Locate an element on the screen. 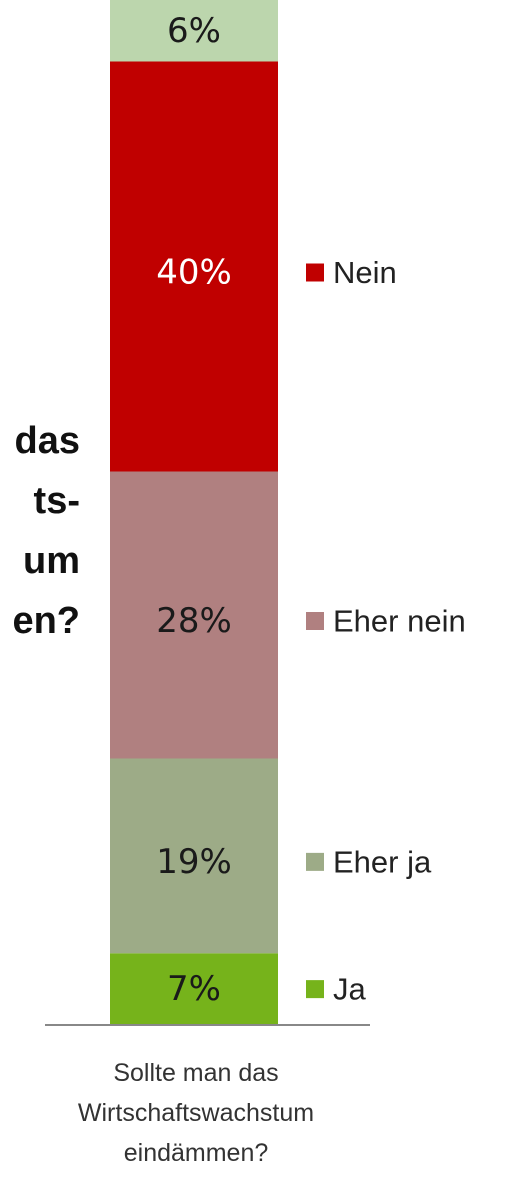 The width and height of the screenshot is (515, 1186). legend-swatch-eher-ja is located at coordinates (315, 861).